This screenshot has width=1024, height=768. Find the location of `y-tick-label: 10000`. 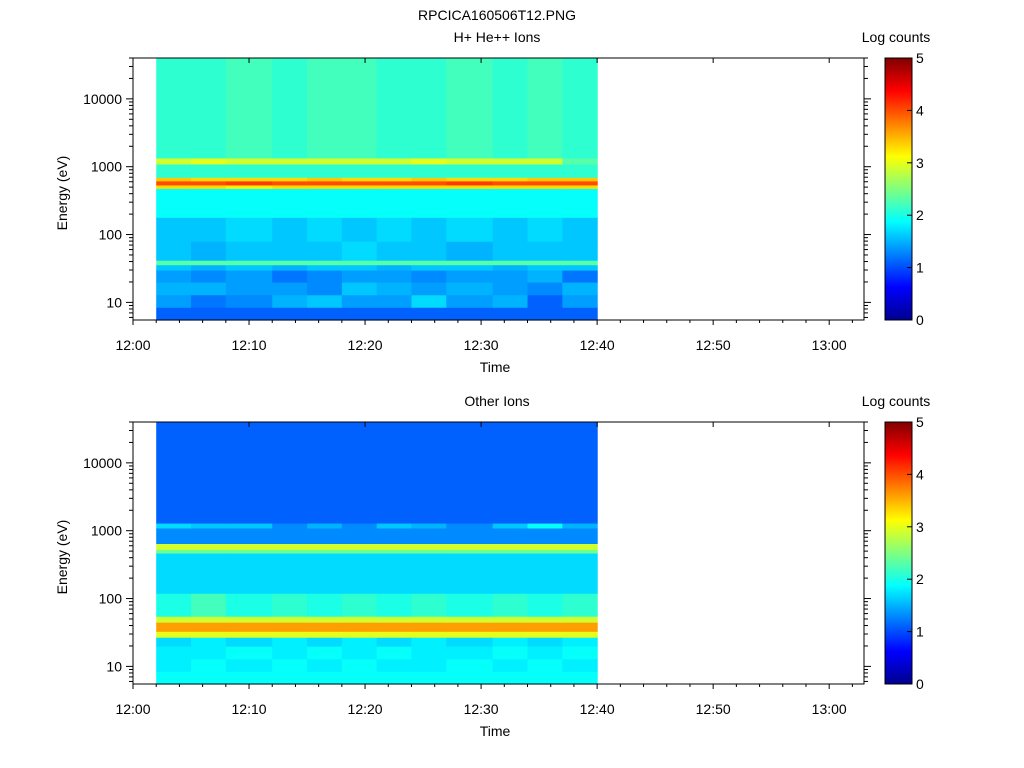

y-tick-label: 10000 is located at coordinates (102, 463).